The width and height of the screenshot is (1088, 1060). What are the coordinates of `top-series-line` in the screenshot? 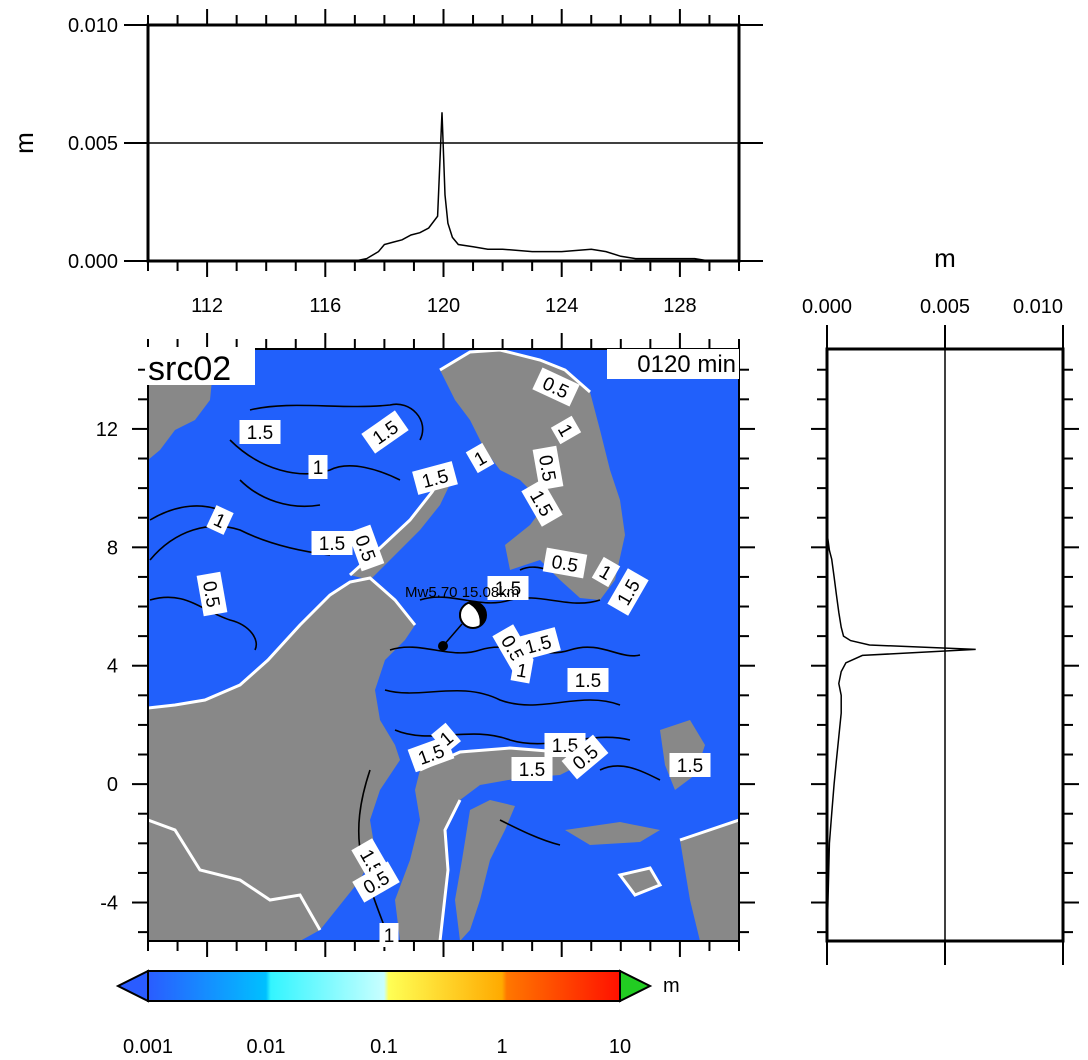 It's located at (443, 187).